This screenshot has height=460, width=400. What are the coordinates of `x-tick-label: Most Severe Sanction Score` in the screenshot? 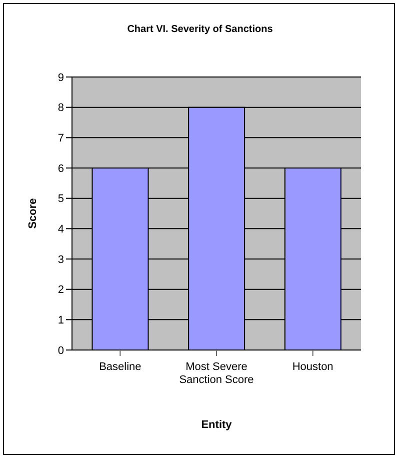 It's located at (216, 373).